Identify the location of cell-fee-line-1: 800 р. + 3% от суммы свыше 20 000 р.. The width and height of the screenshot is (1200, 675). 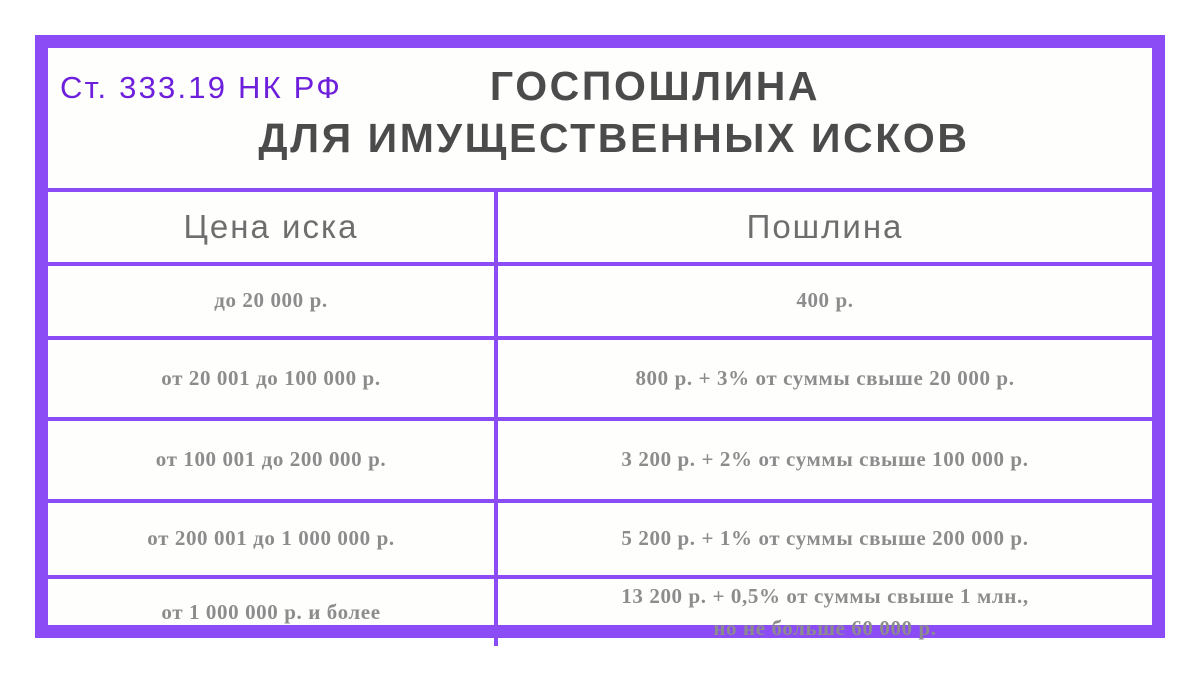
(825, 377).